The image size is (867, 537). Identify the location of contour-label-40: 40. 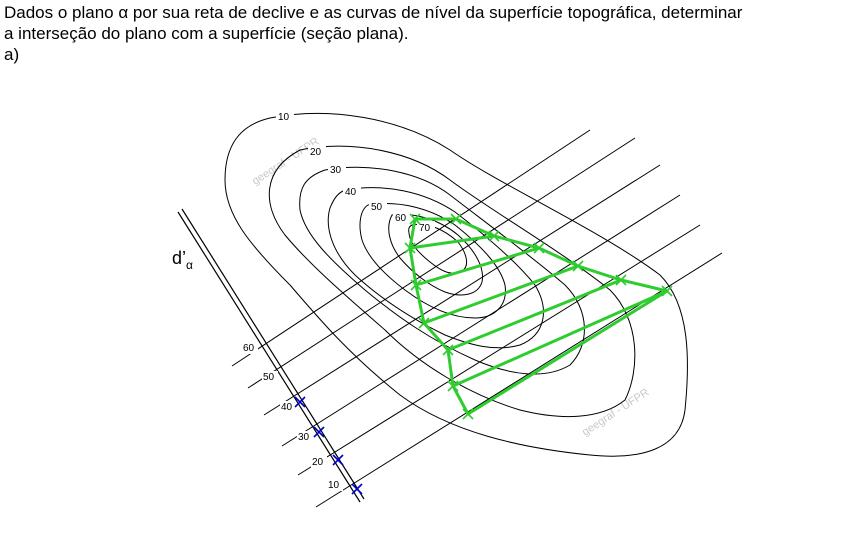
(351, 192).